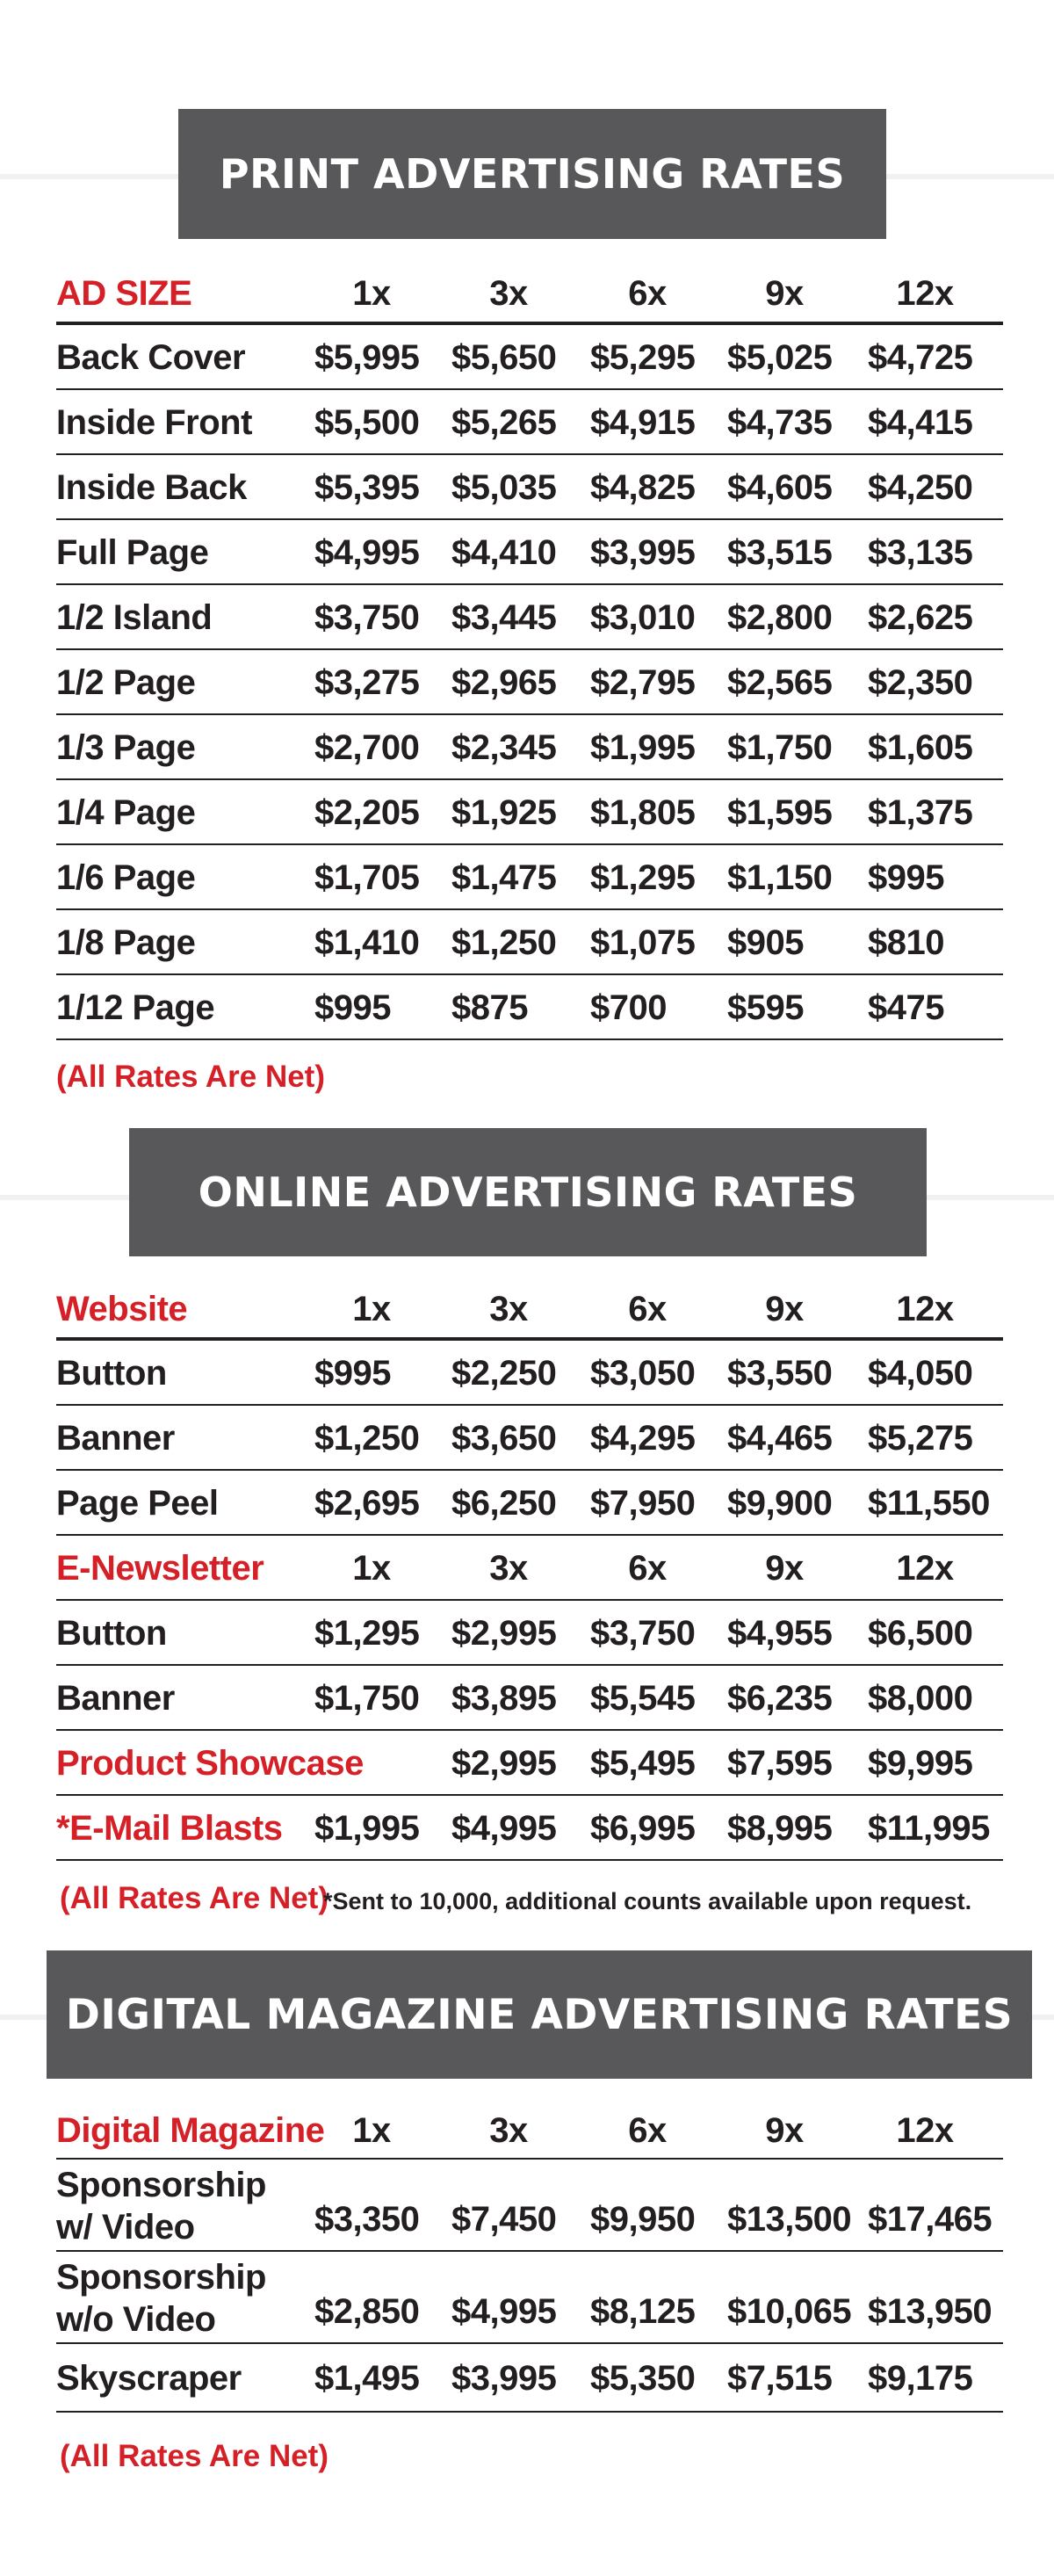  I want to click on rate-cell: $2,350, so click(920, 682).